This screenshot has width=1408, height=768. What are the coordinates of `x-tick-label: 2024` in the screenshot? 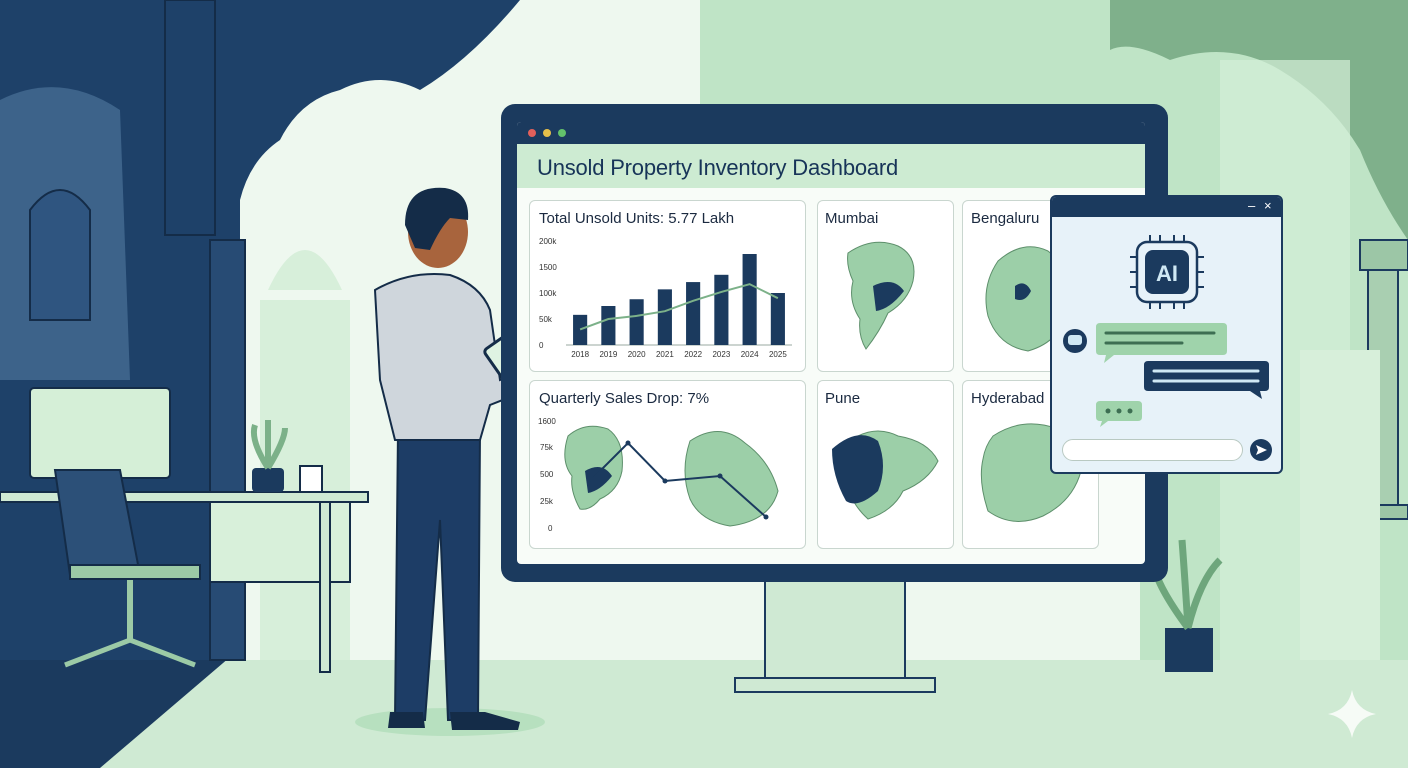 It's located at (750, 354).